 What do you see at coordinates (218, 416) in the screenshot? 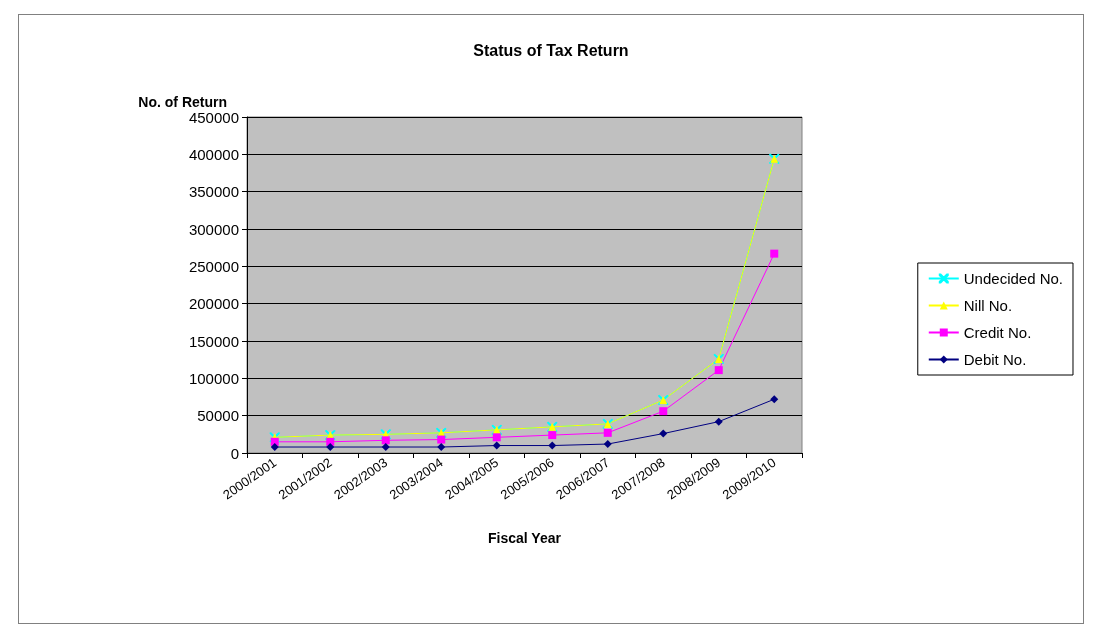
I see `y-tick-label: 50000` at bounding box center [218, 416].